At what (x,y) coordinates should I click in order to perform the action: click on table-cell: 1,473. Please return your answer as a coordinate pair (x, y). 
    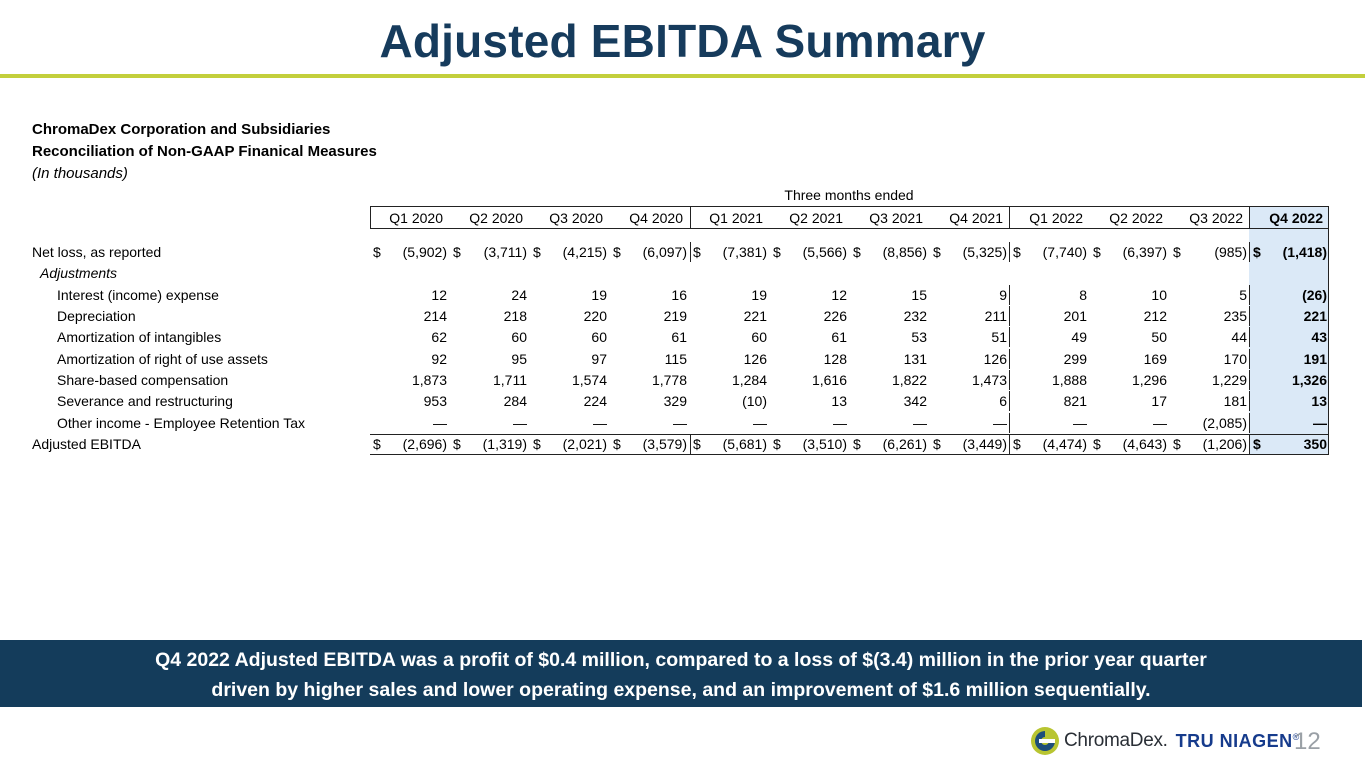
    Looking at the image, I should click on (989, 380).